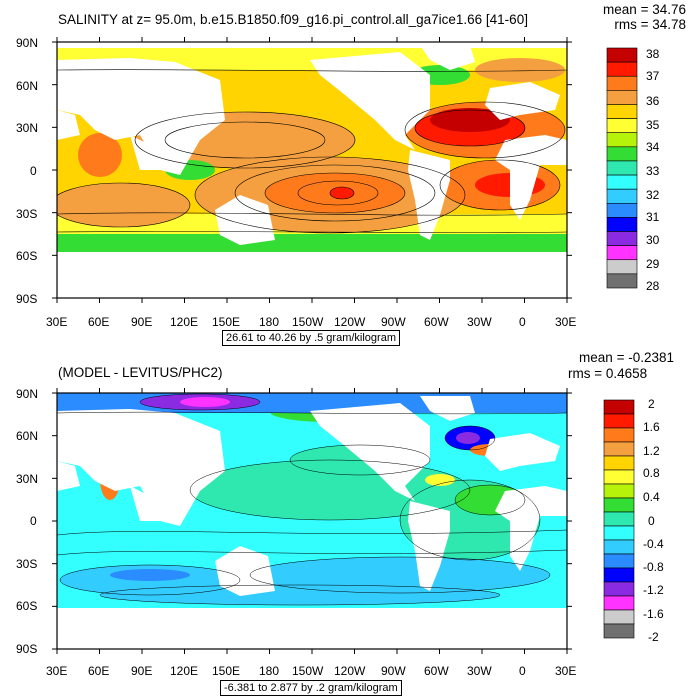 Image resolution: width=700 pixels, height=700 pixels. What do you see at coordinates (140, 372) in the screenshot?
I see `panel-title: (MODEL - LEVITUS/PHC2)` at bounding box center [140, 372].